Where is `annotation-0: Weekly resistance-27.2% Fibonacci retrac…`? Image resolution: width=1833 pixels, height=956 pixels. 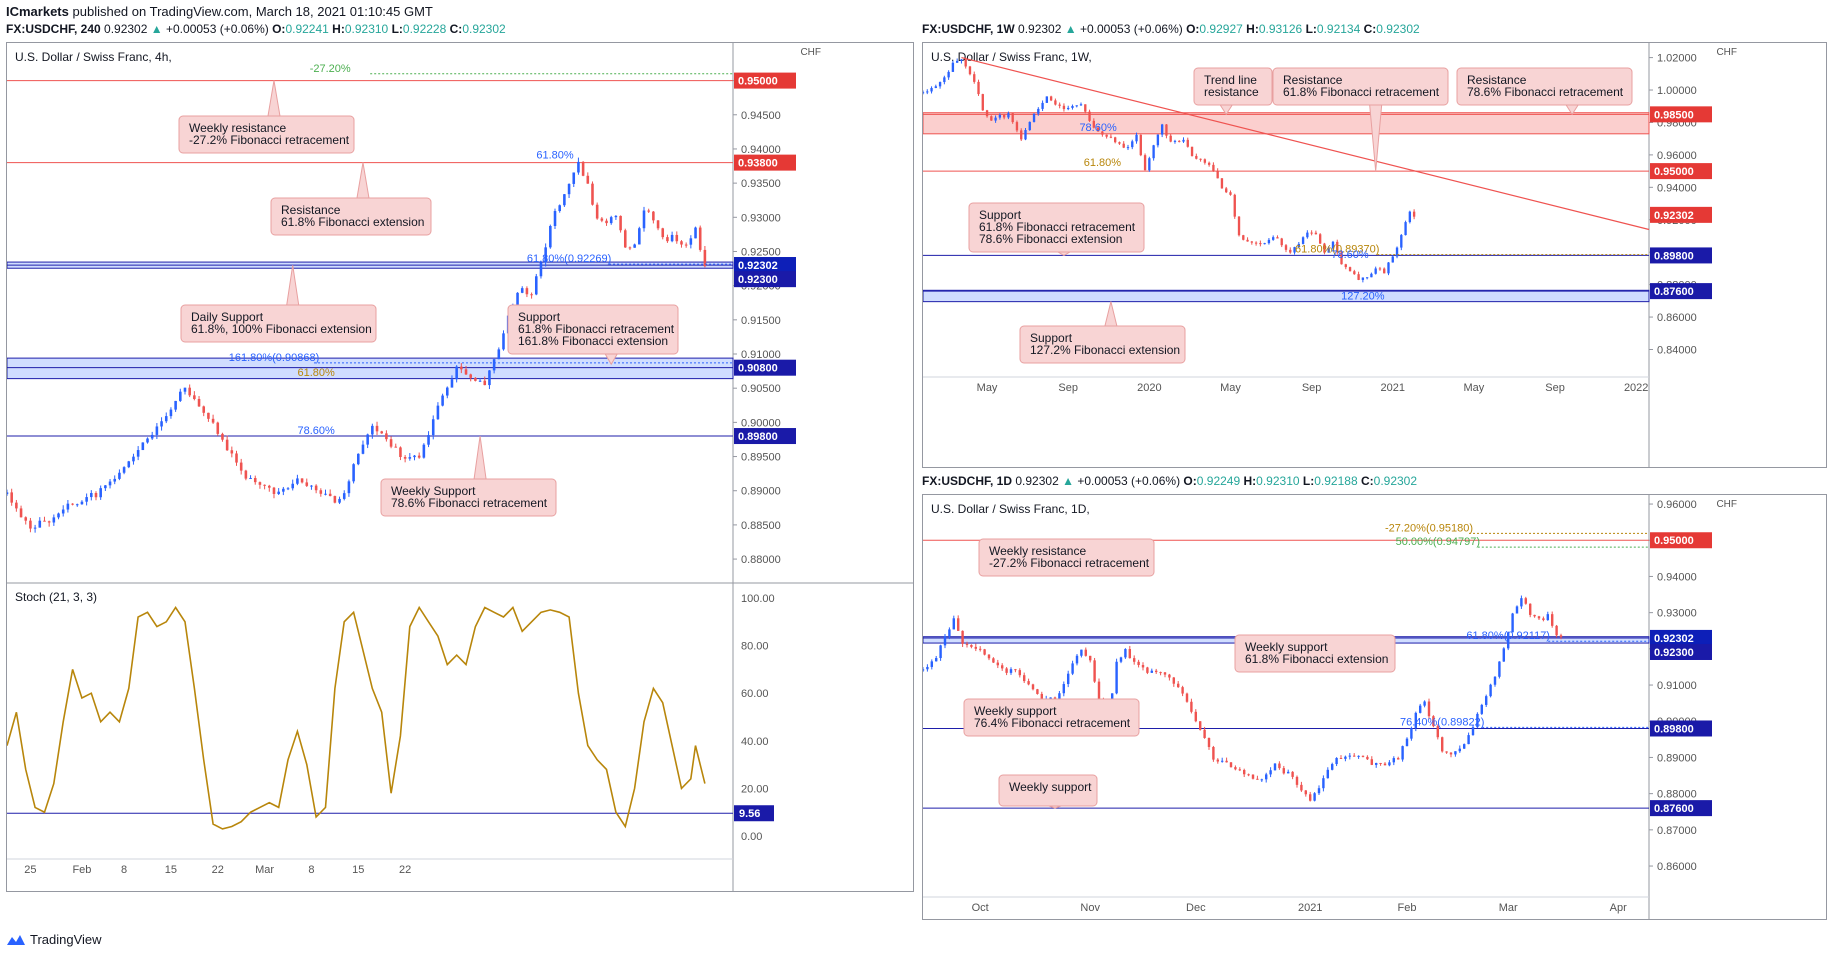 annotation-0: Weekly resistance-27.2% Fibonacci retrac… is located at coordinates (266, 117).